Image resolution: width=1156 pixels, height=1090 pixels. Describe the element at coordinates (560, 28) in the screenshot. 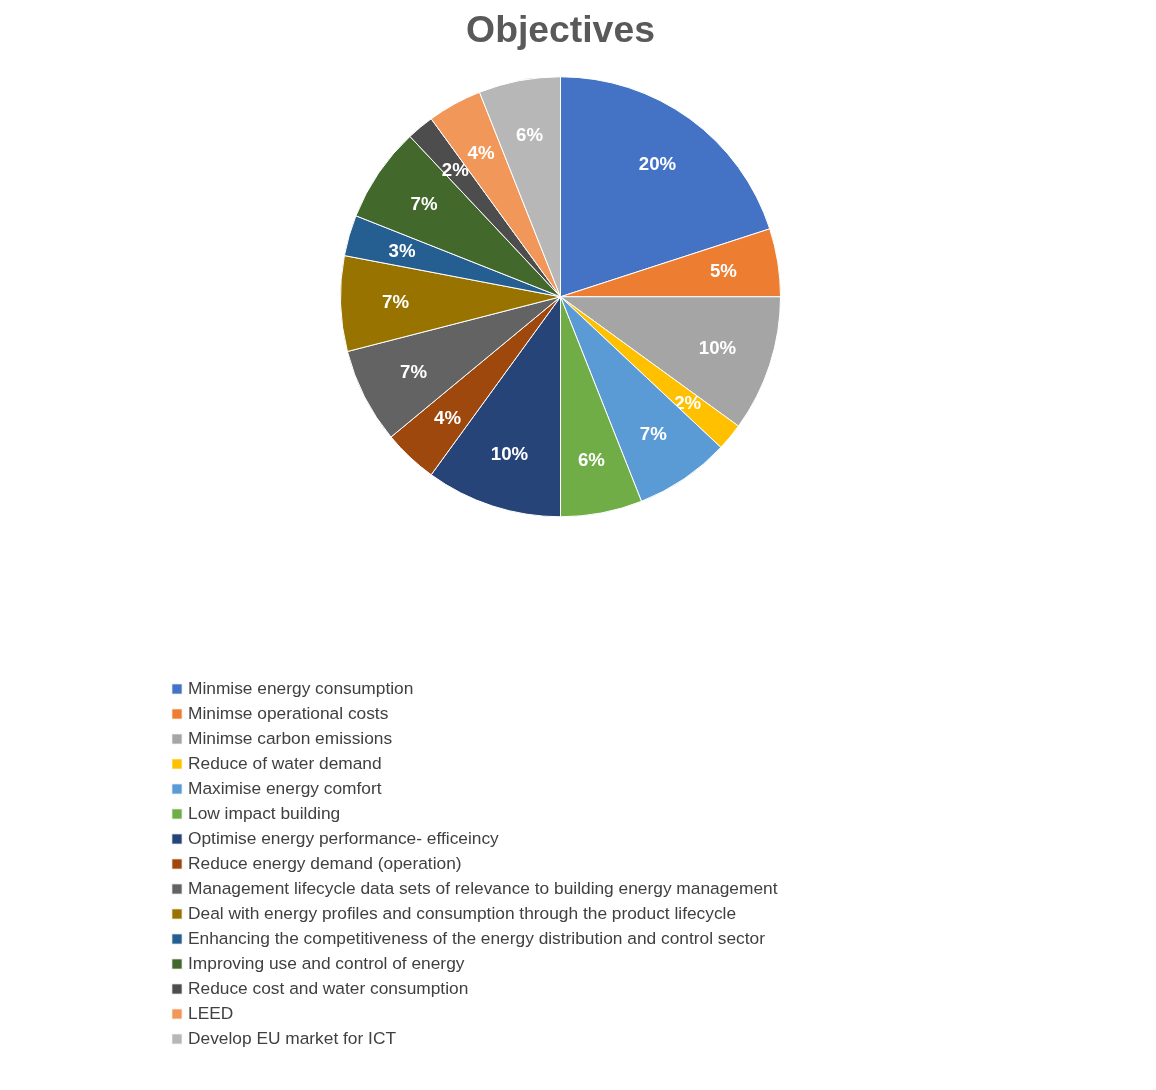

I see `chart-title: Objectives` at that location.